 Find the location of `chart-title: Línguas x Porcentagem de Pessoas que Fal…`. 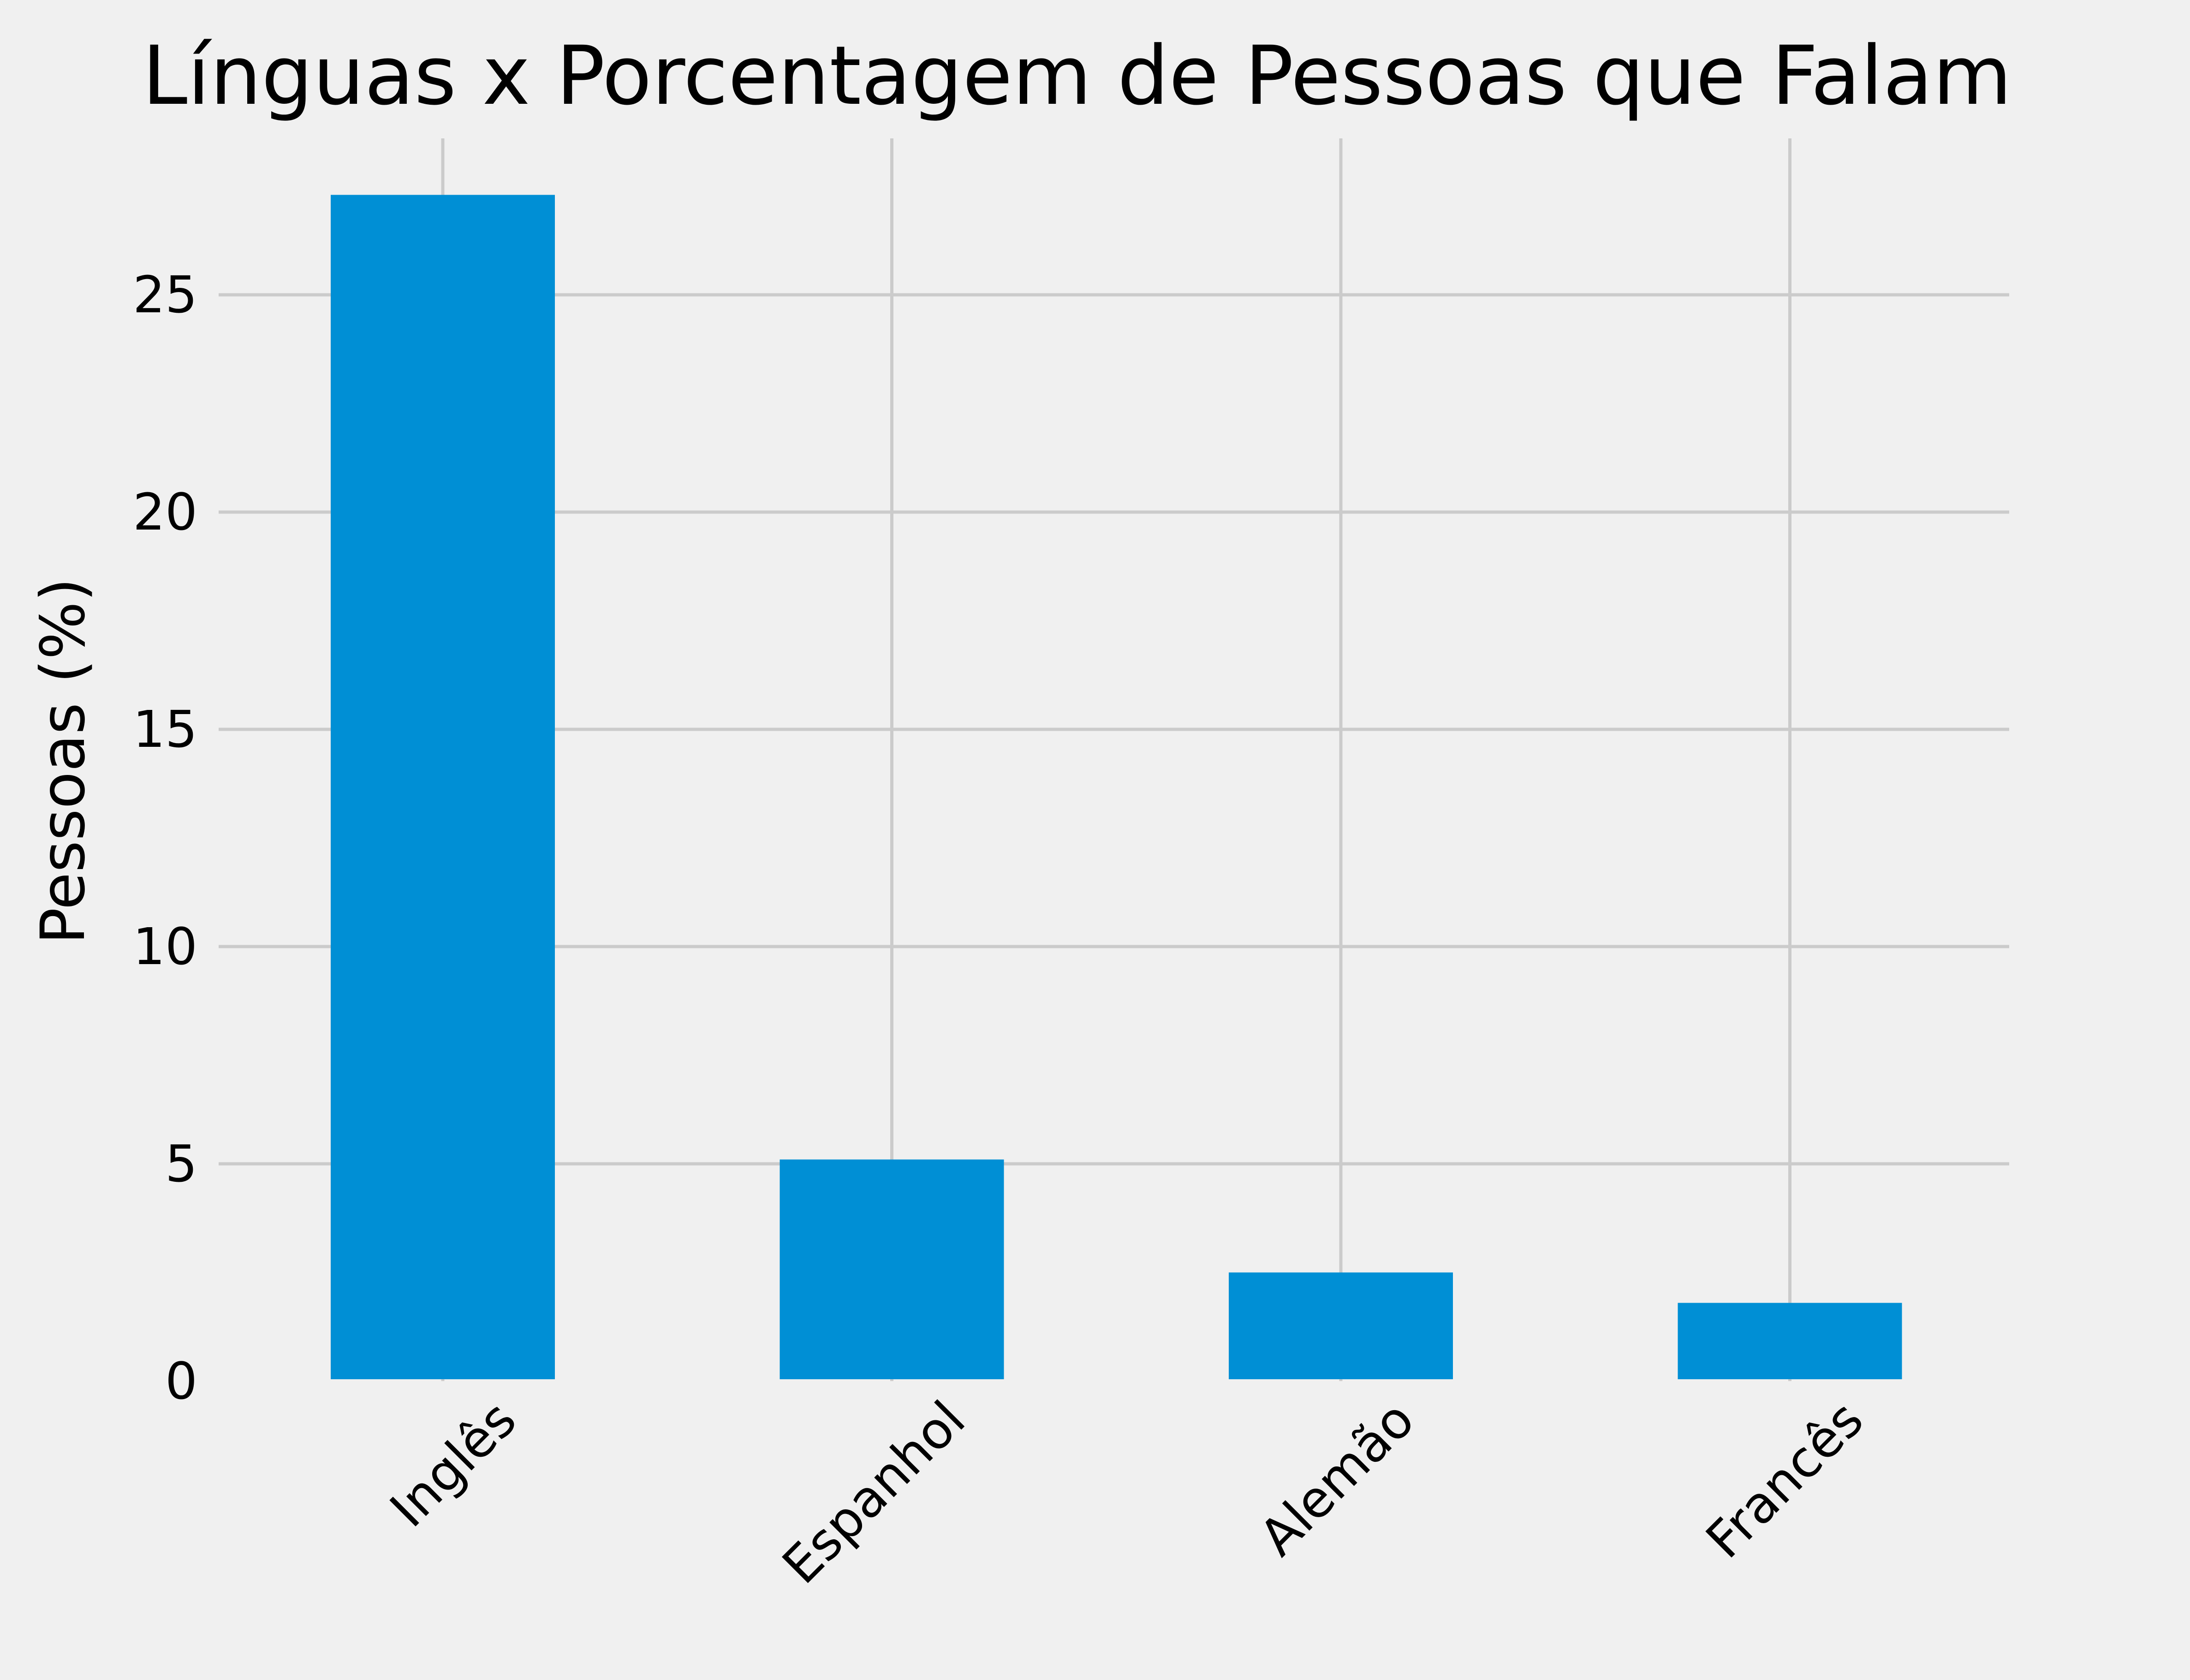

chart-title: Línguas x Porcentagem de Pessoas que Fal… is located at coordinates (1077, 76).